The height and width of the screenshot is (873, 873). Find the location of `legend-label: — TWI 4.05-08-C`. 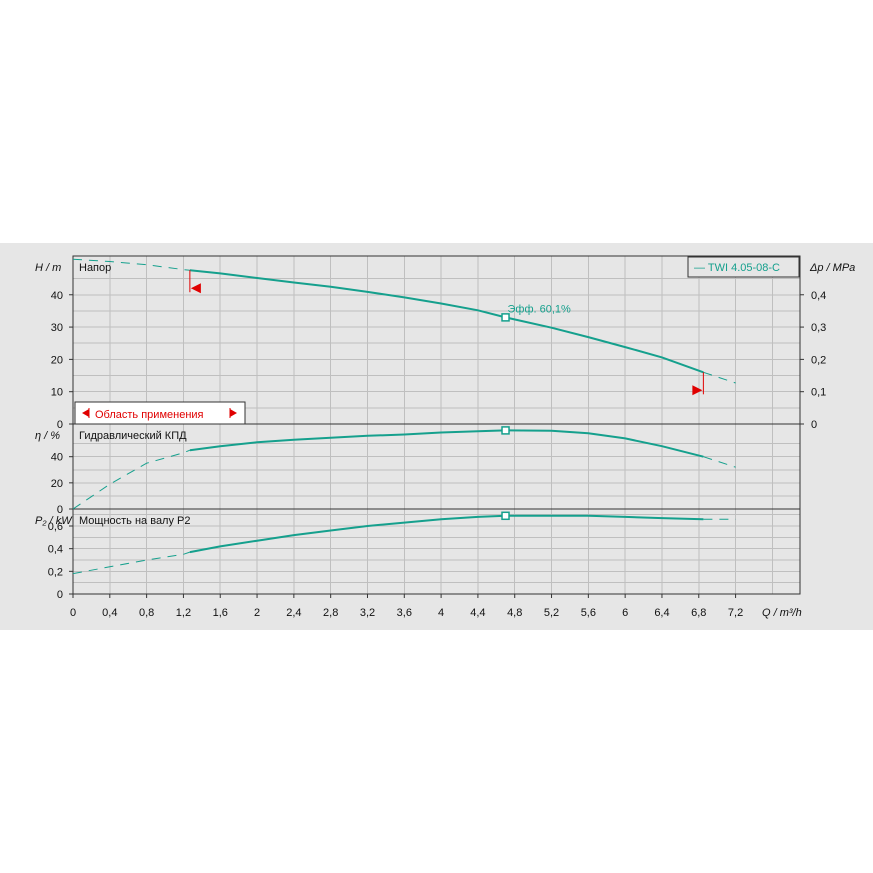

legend-label: — TWI 4.05-08-C is located at coordinates (737, 268).